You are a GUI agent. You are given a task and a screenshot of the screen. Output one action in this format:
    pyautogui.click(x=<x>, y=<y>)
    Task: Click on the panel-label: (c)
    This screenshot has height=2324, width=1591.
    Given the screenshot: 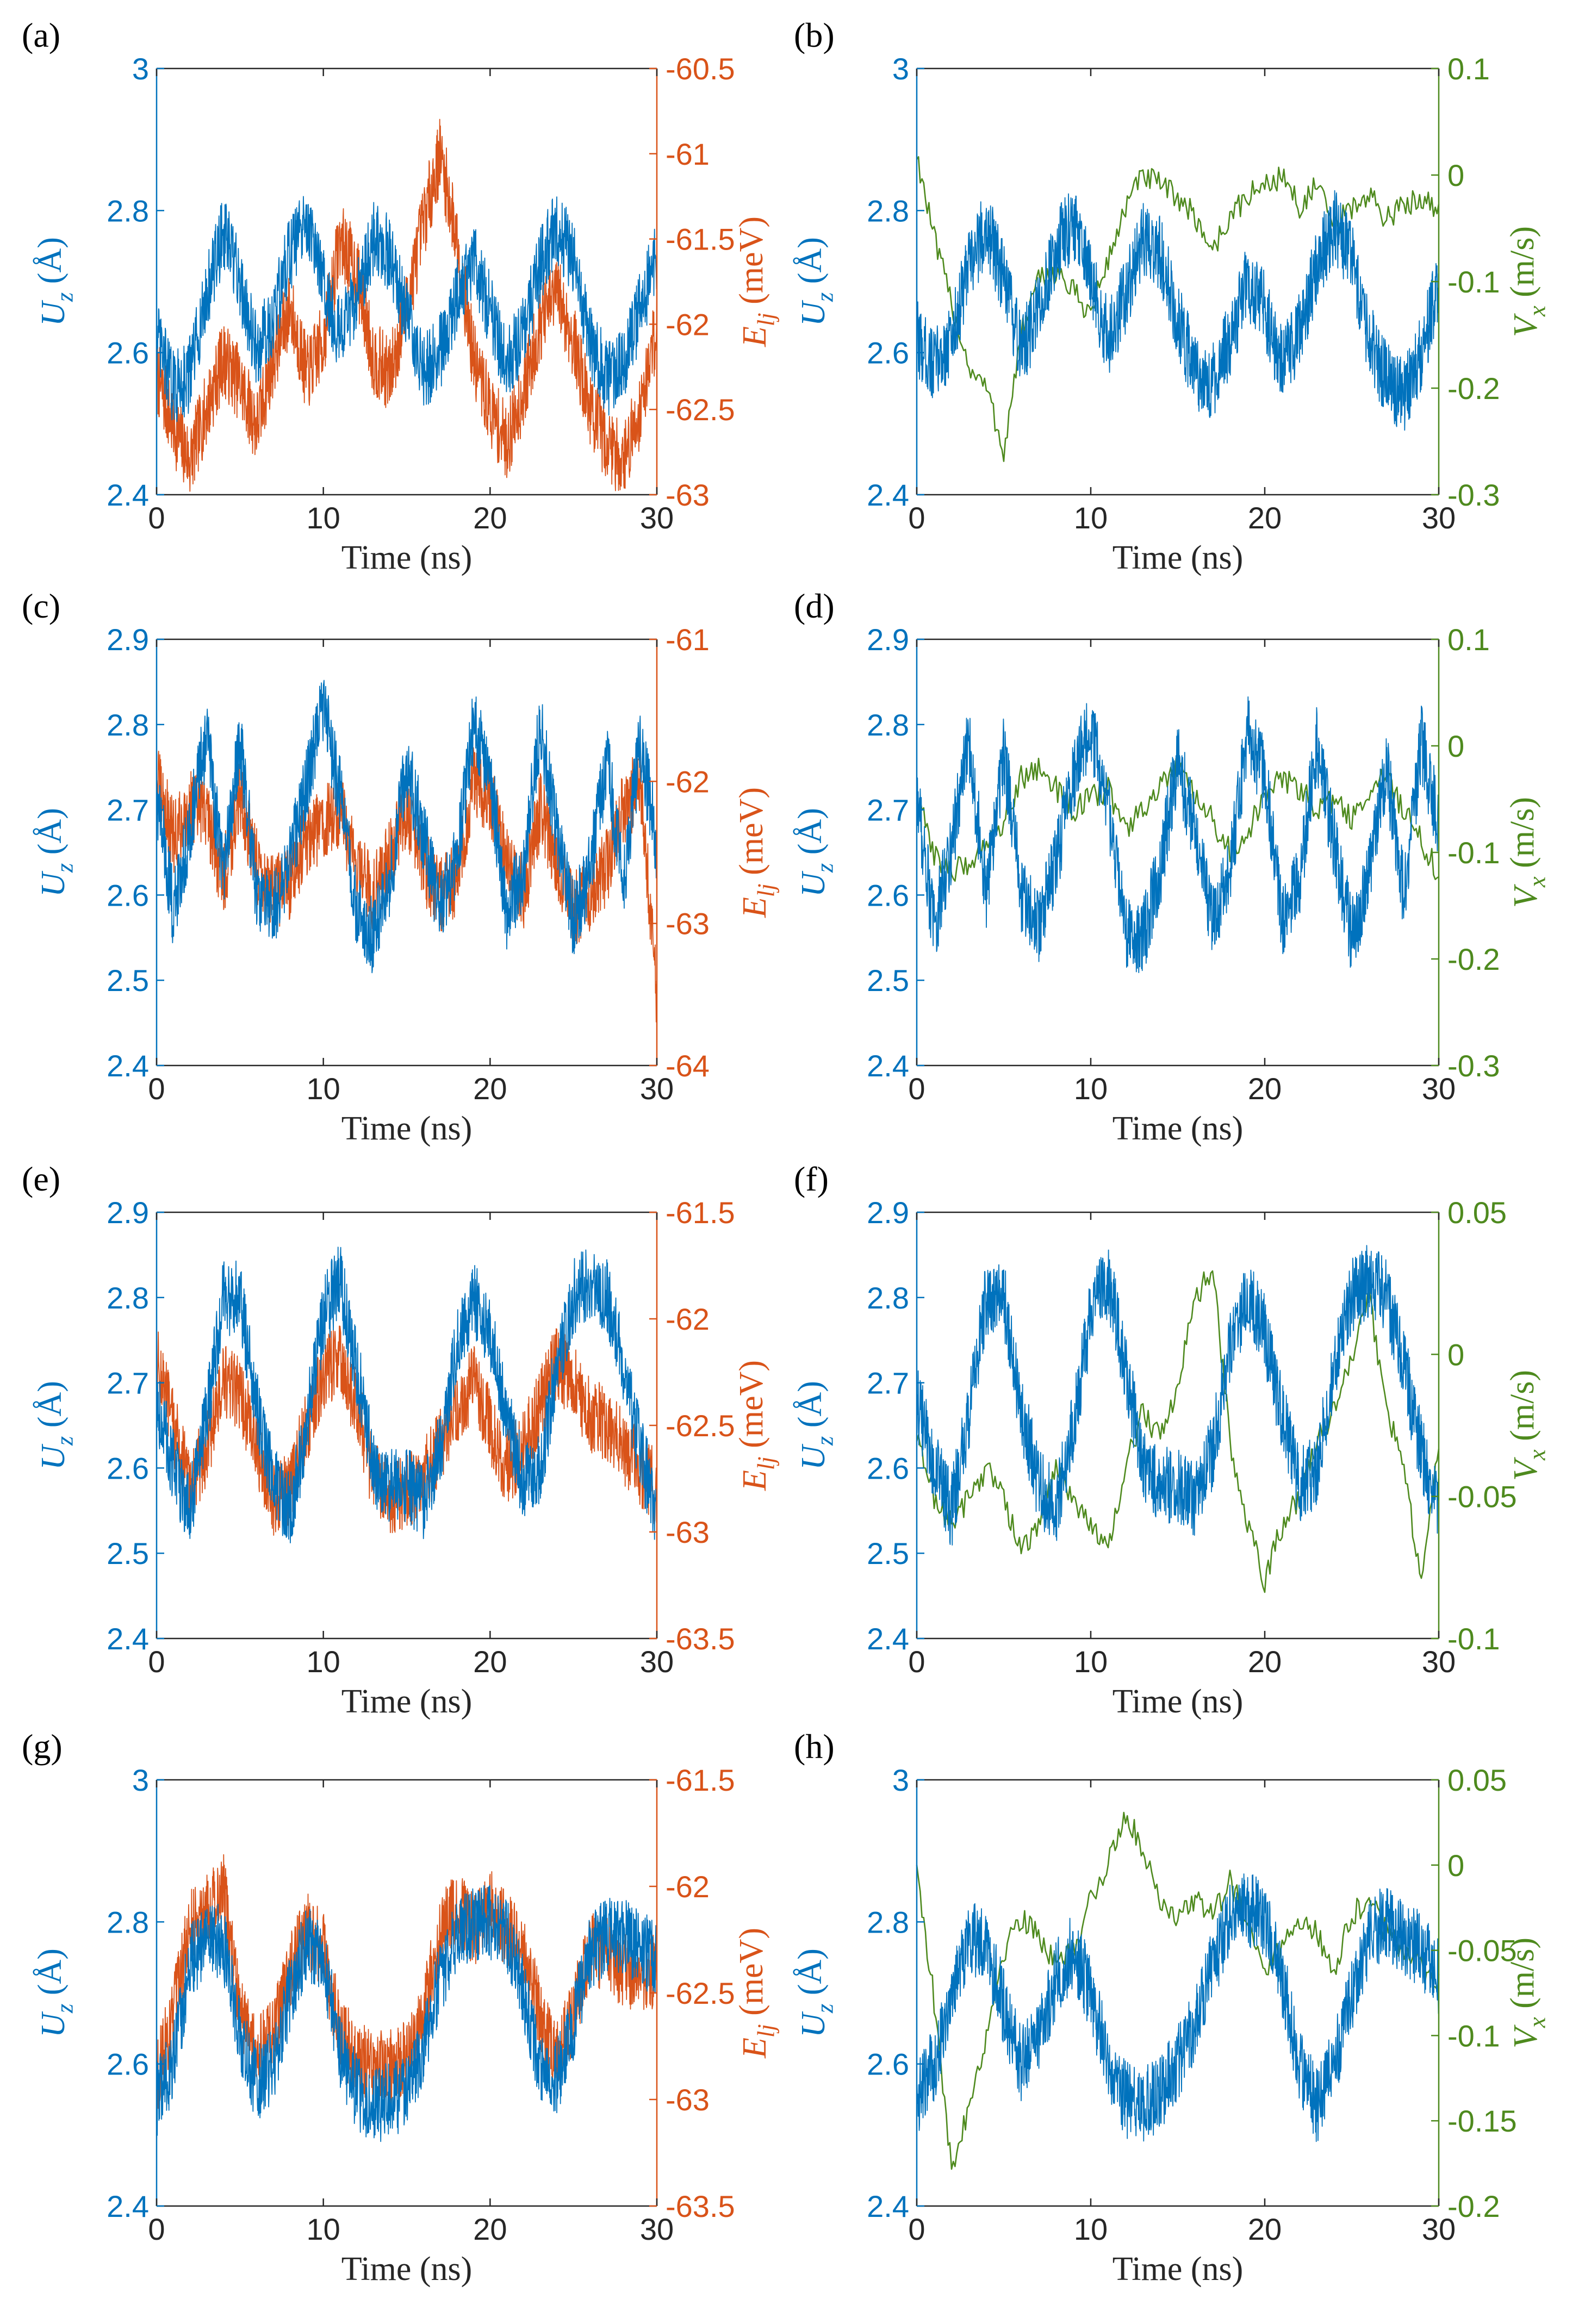 What is the action you would take?
    pyautogui.click(x=41, y=606)
    